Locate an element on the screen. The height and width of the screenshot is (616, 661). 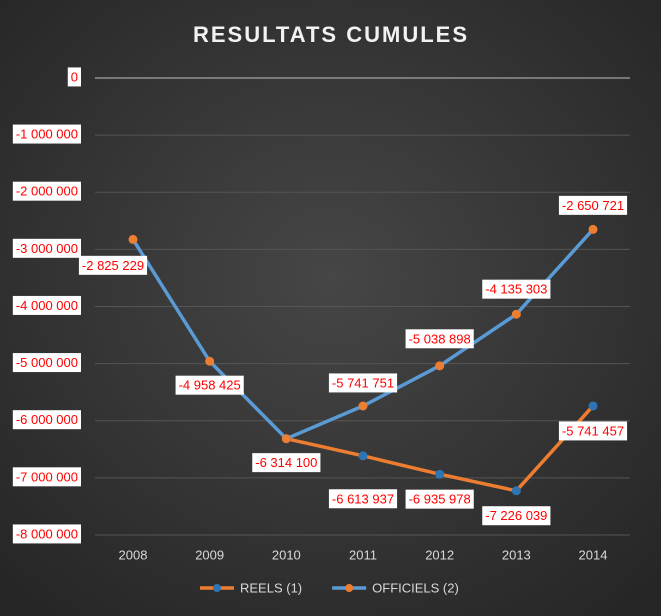
y-tick-label: -3 000 000 is located at coordinates (47, 248).